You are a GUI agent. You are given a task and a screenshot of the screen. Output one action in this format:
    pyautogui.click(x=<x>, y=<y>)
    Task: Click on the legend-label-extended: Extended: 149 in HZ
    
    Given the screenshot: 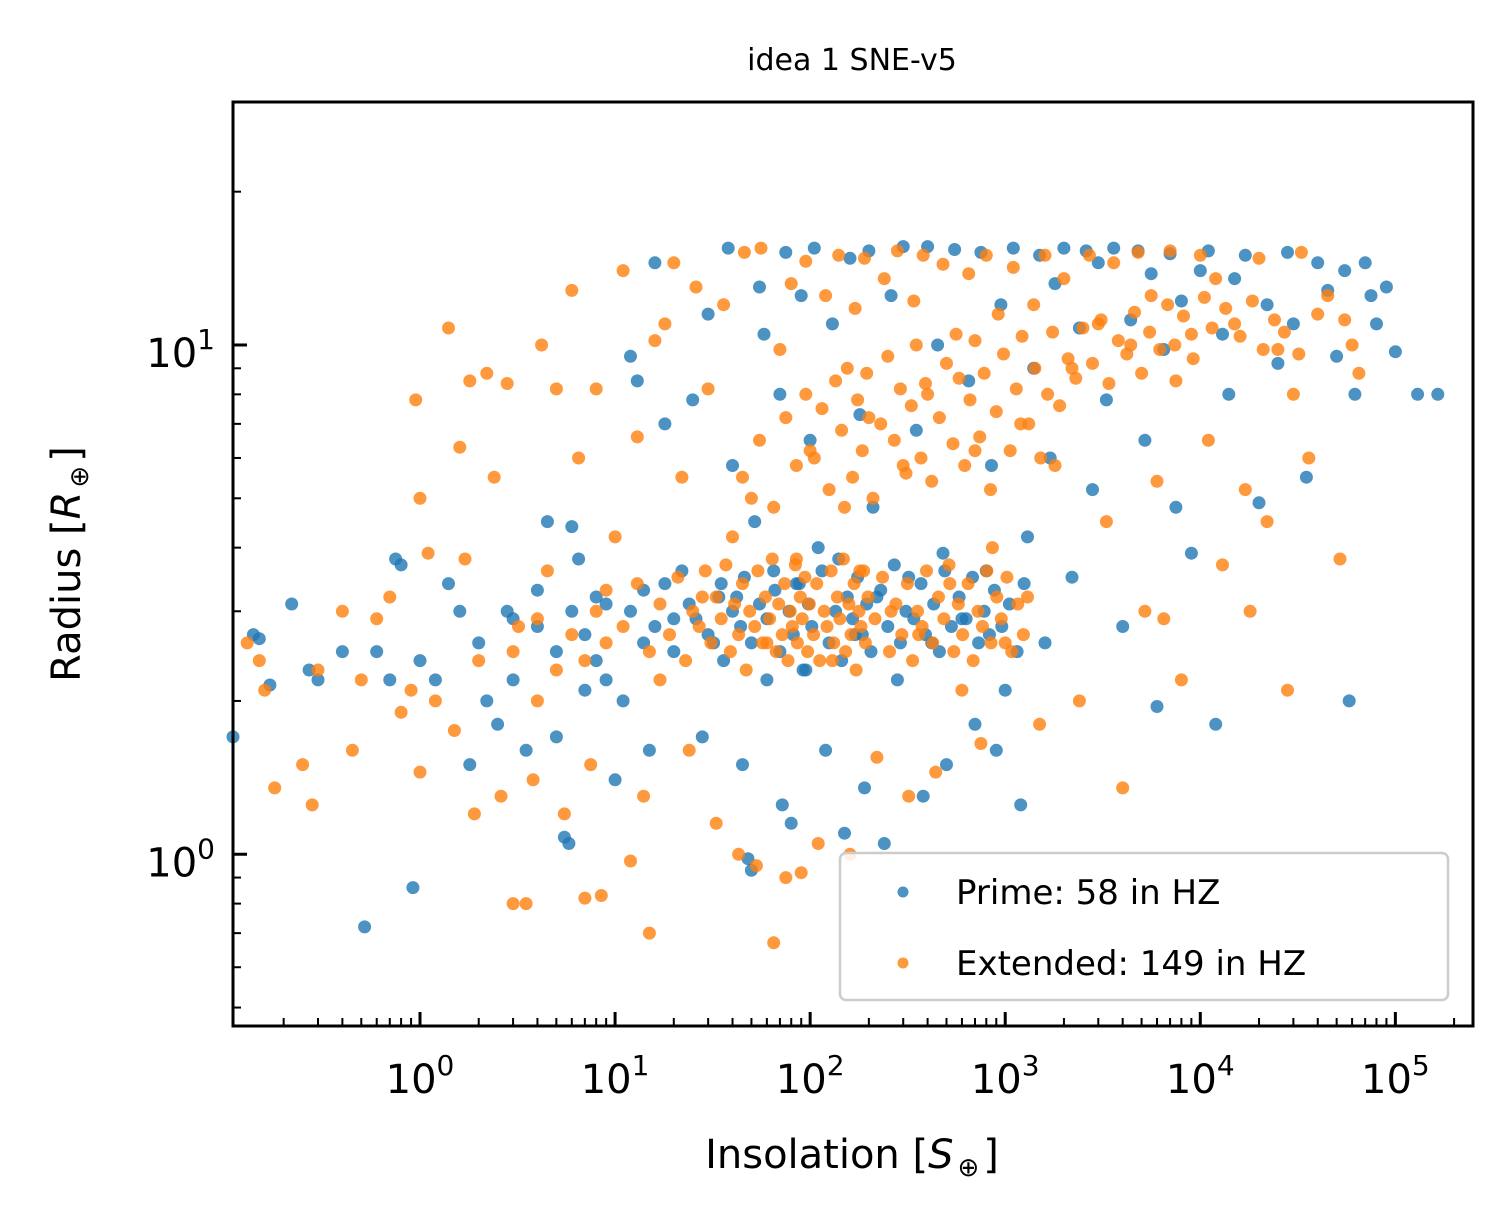 What is the action you would take?
    pyautogui.click(x=1131, y=964)
    